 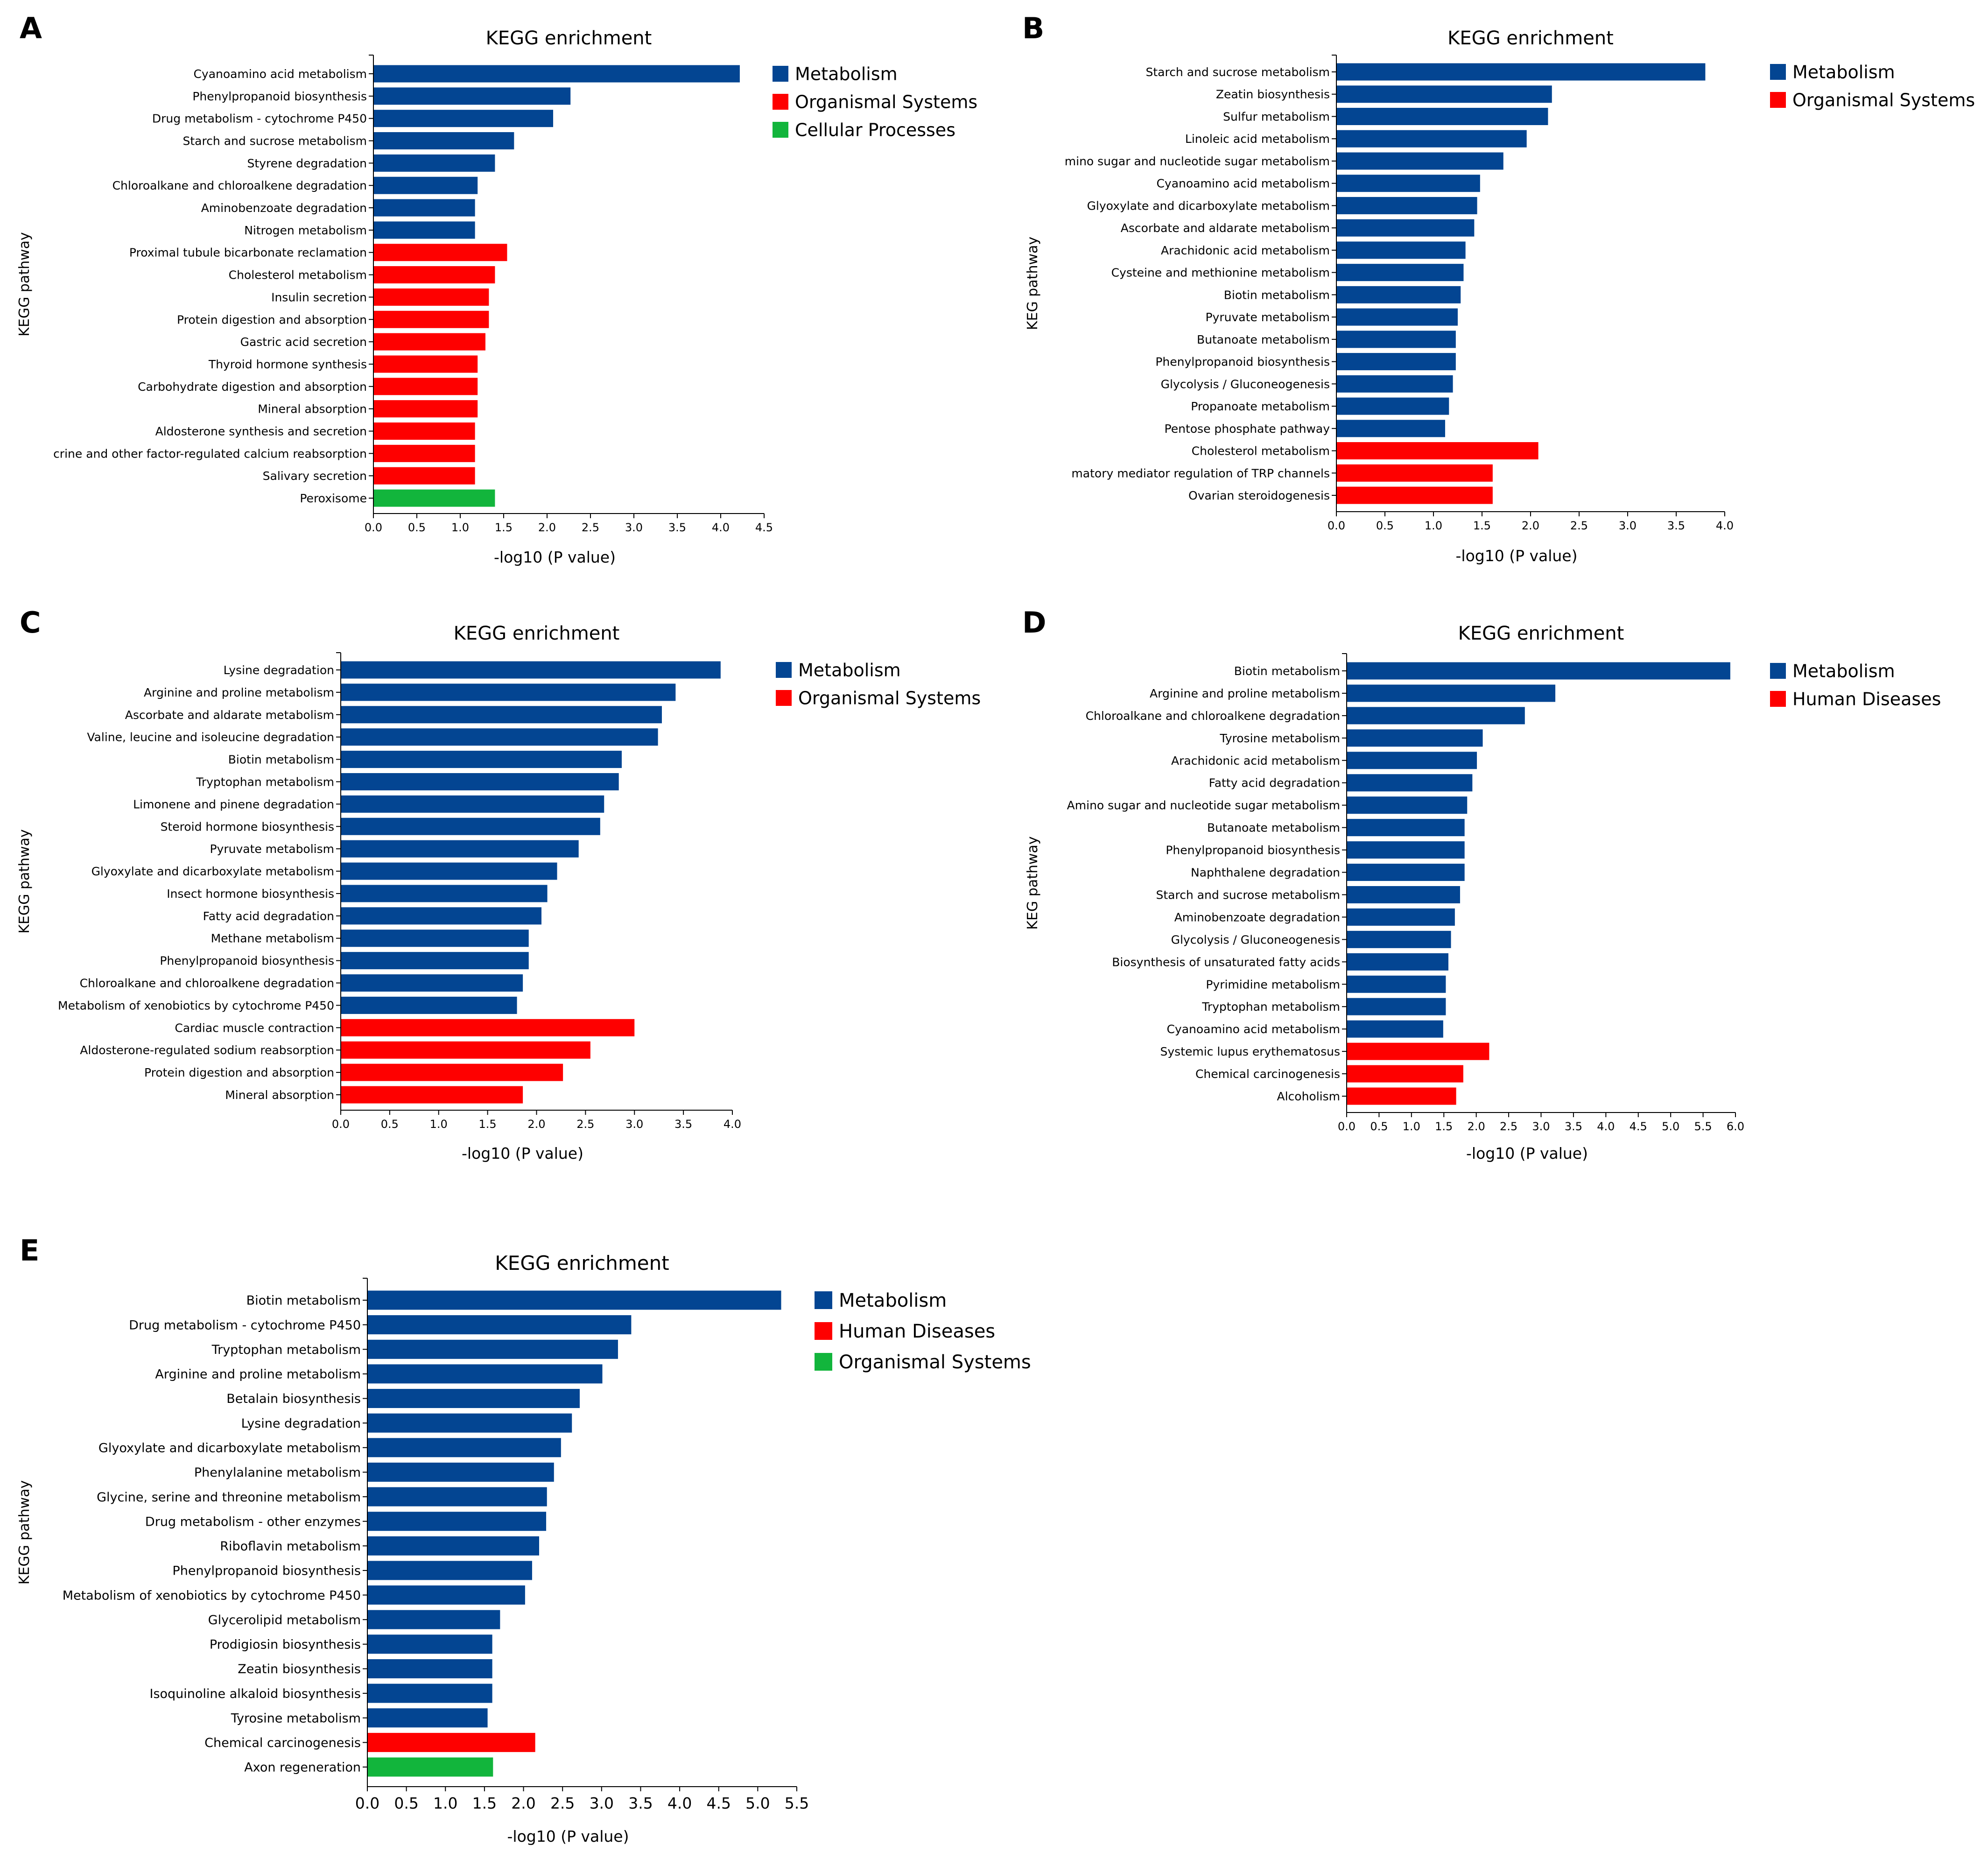 I want to click on bar-gastric-acid-secretion, so click(x=429, y=342).